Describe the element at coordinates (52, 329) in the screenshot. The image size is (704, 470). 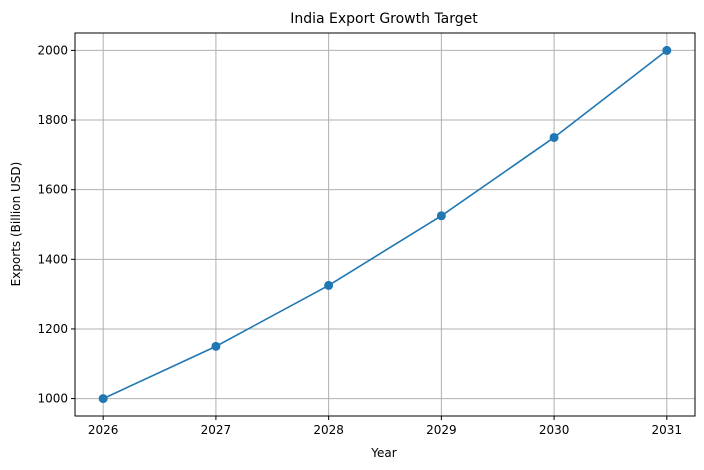
I see `y-tick-label: 1200` at that location.